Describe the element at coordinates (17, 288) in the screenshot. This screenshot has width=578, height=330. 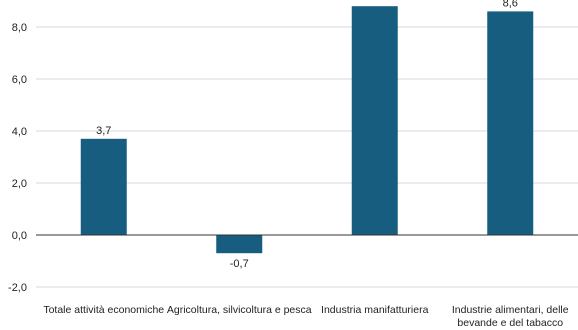
I see `y-tick-label: -2,0` at that location.